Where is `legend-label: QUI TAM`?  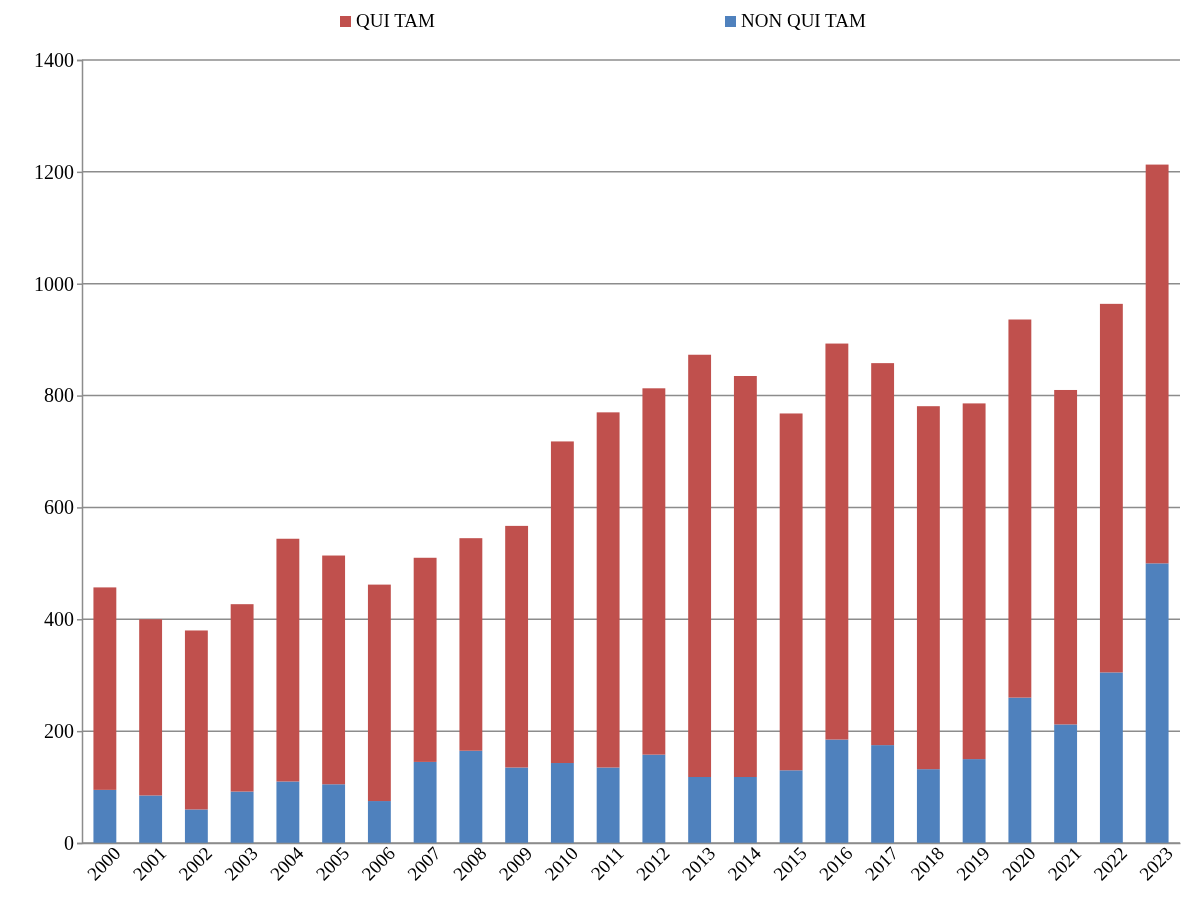 legend-label: QUI TAM is located at coordinates (395, 20).